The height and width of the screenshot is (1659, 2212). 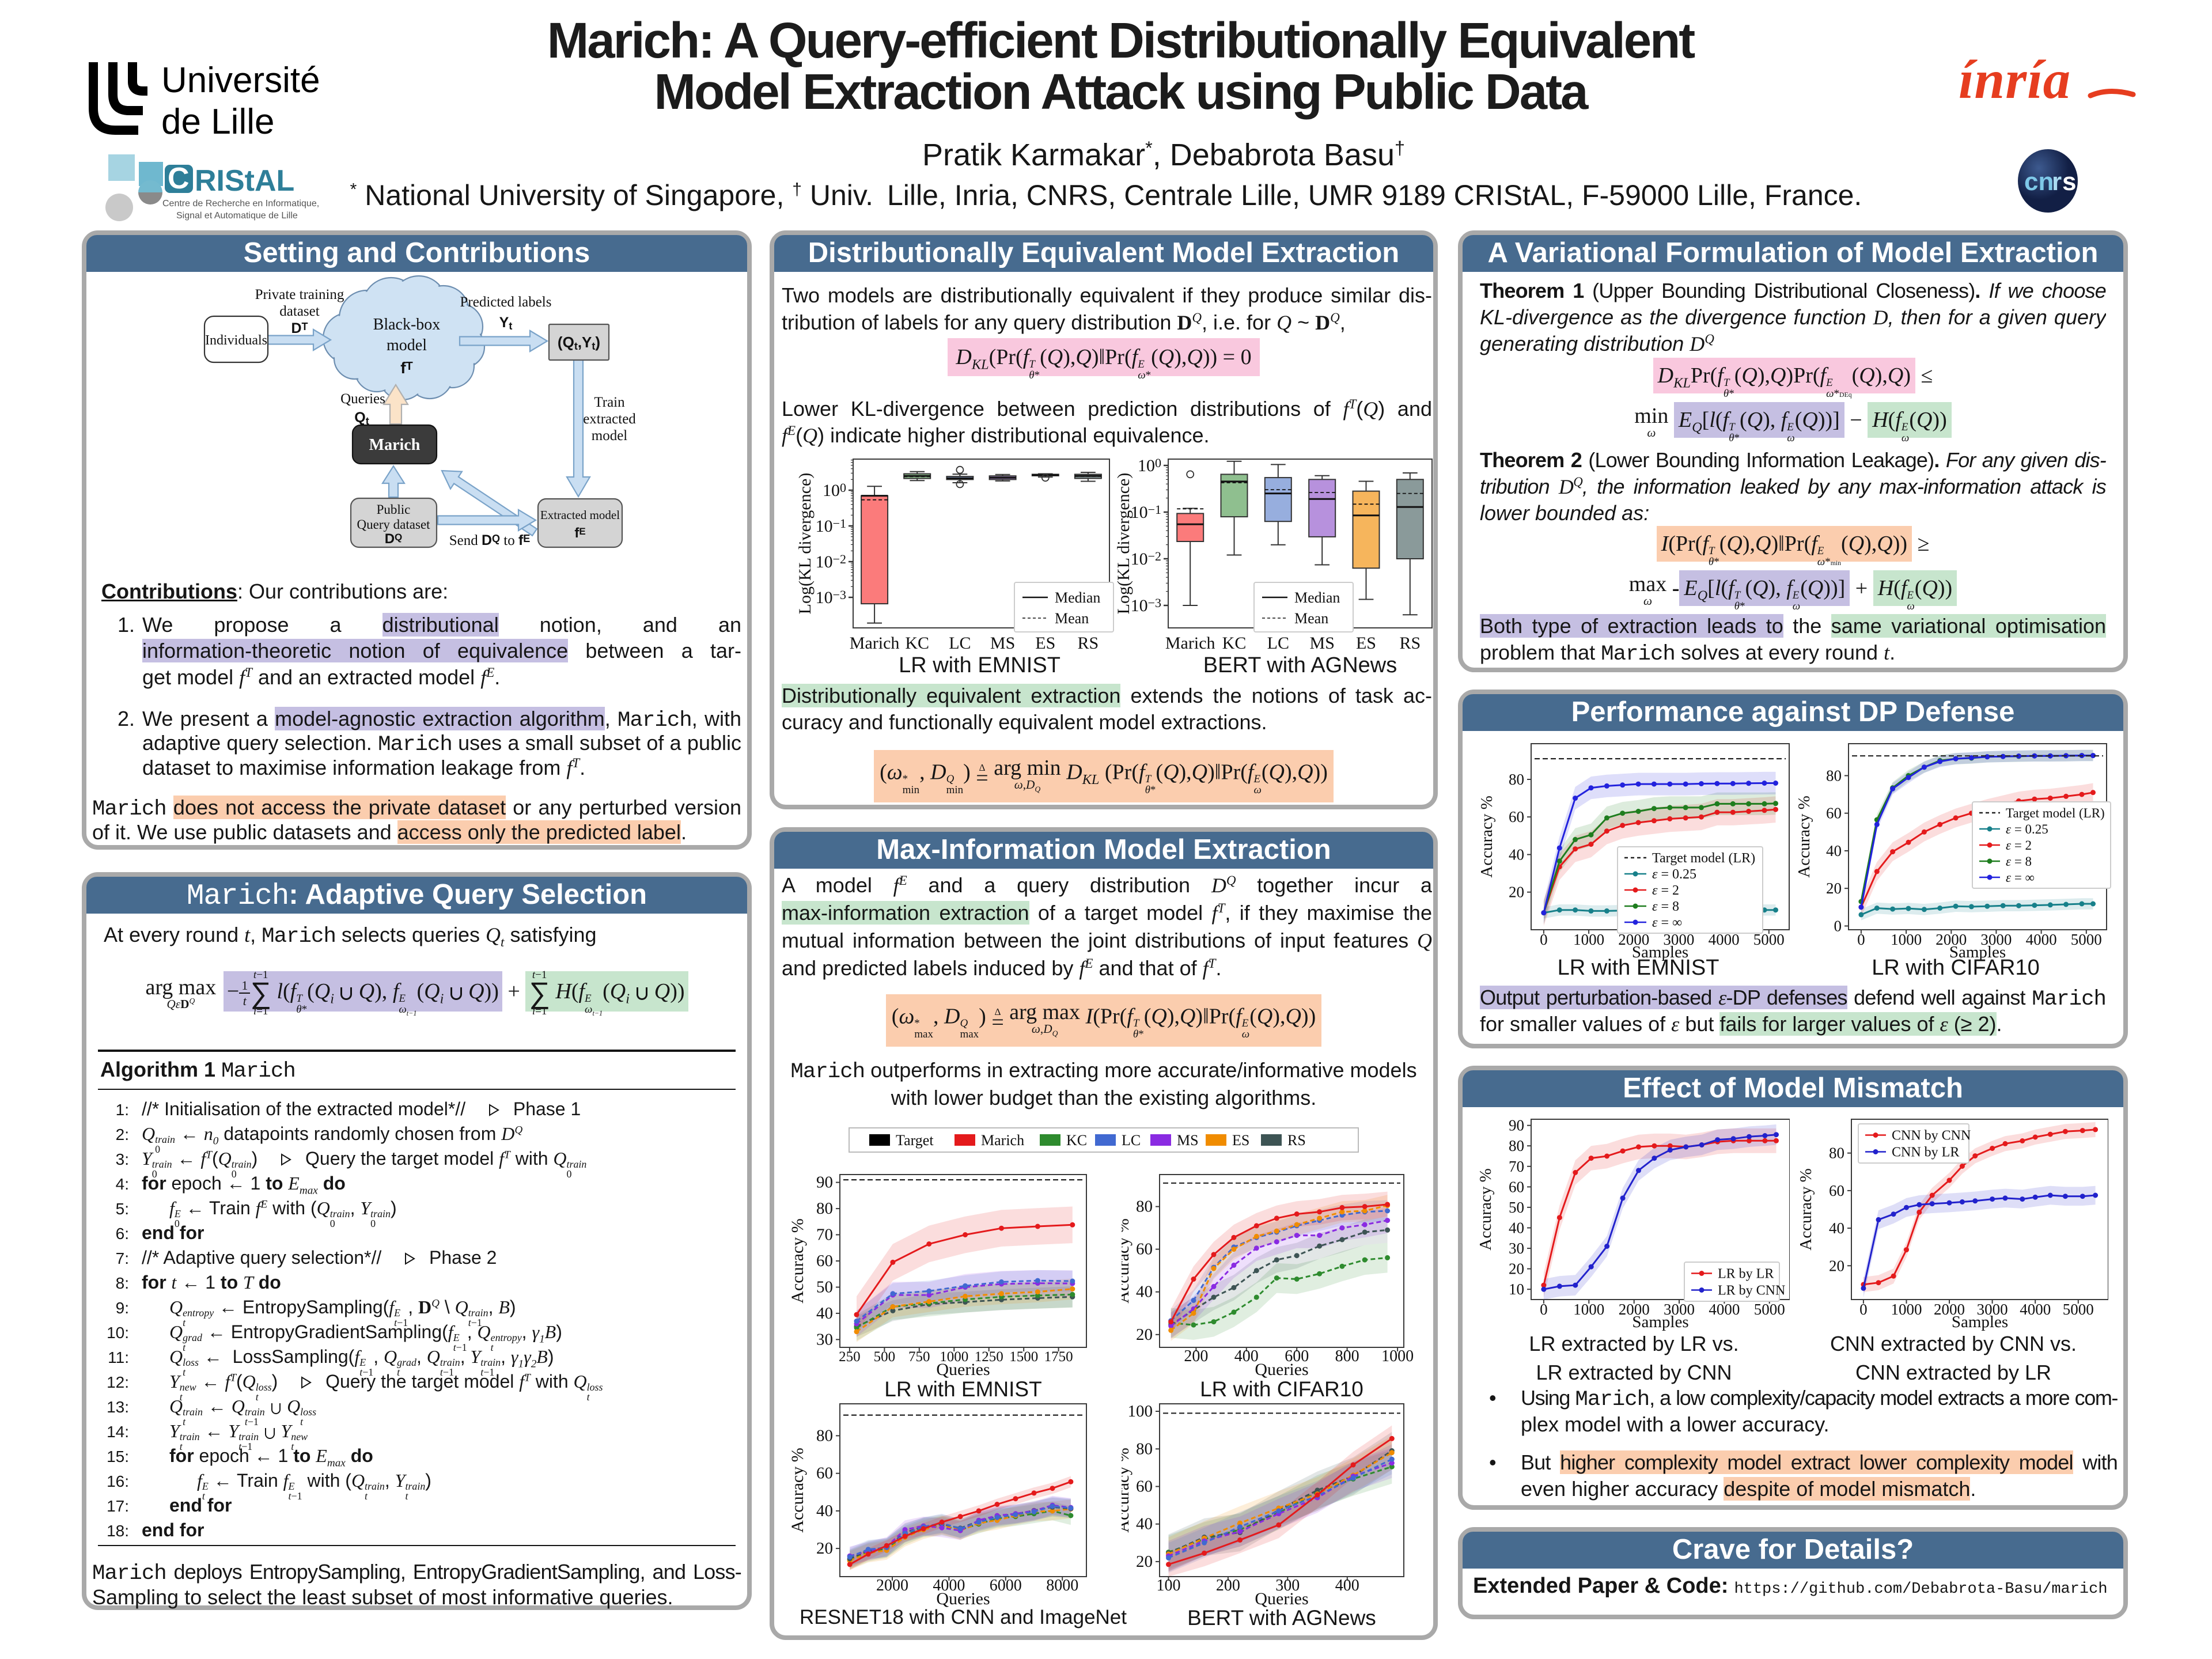 What do you see at coordinates (610, 436) in the screenshot?
I see `svg-text: model` at bounding box center [610, 436].